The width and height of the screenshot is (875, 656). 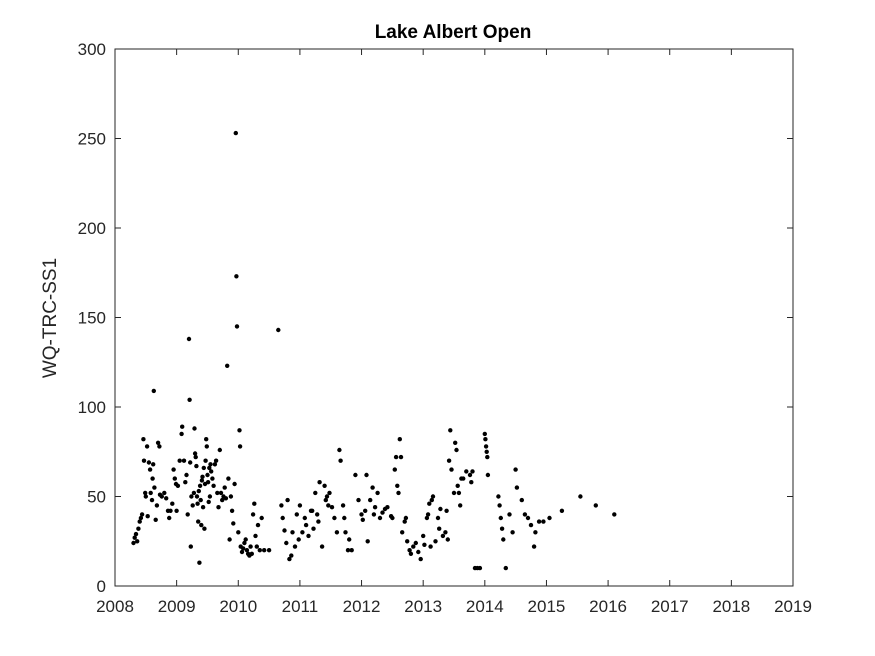 What do you see at coordinates (177, 606) in the screenshot?
I see `x-tick-label: 2009` at bounding box center [177, 606].